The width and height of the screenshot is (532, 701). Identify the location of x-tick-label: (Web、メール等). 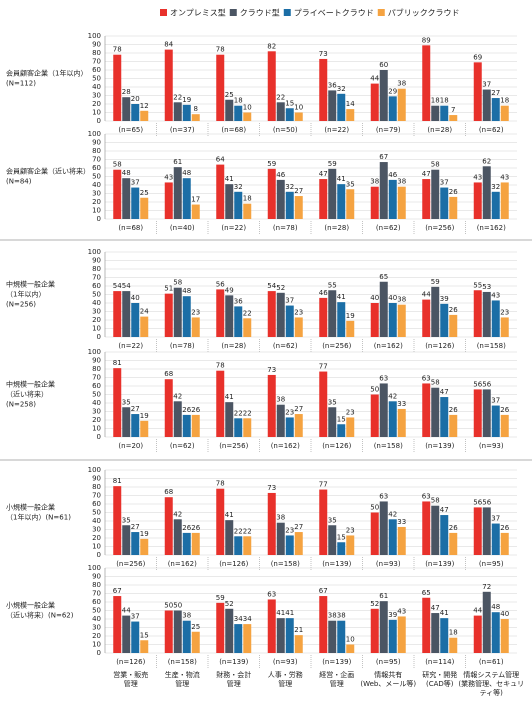
(388, 683).